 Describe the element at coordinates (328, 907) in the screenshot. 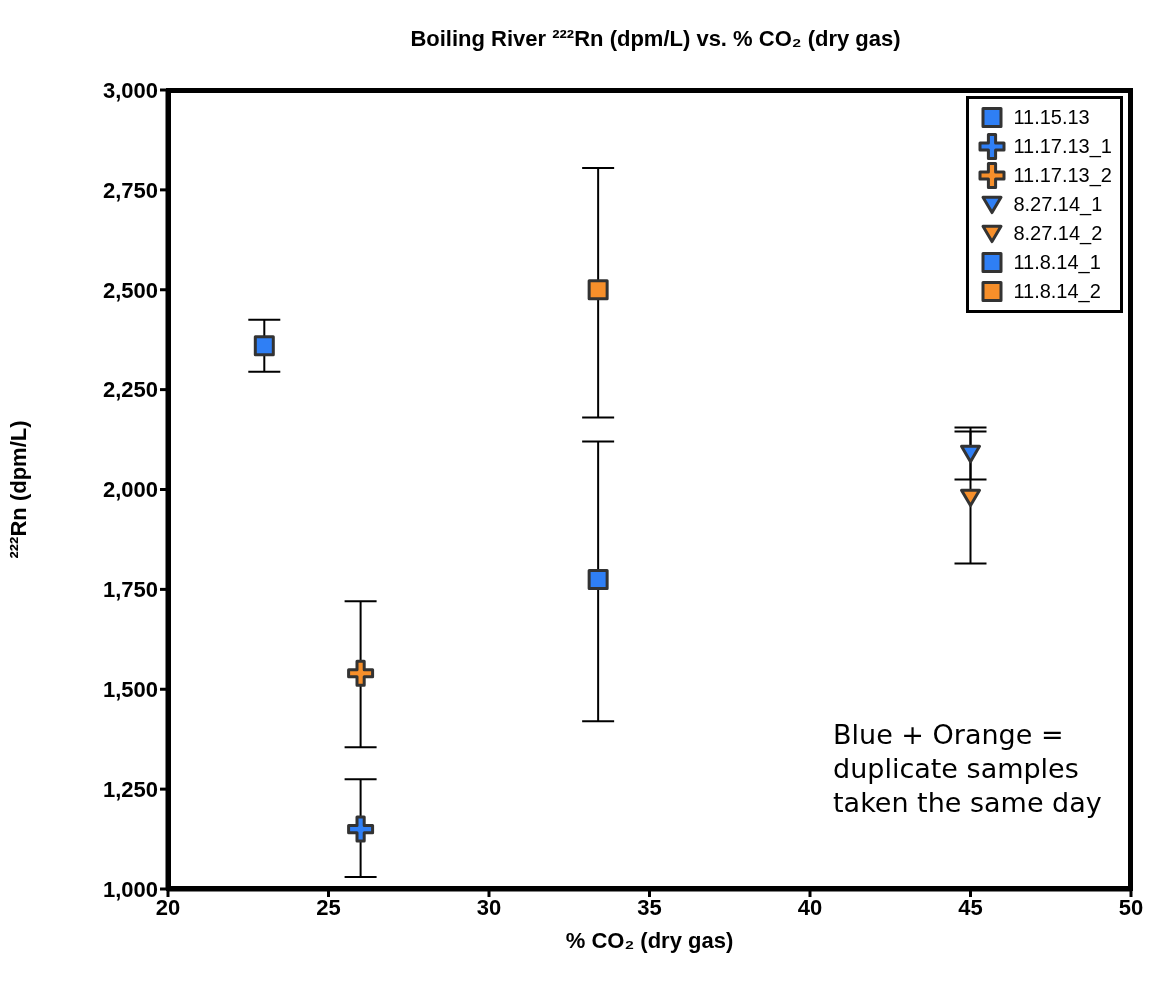

I see `x-tick-label: 25` at that location.